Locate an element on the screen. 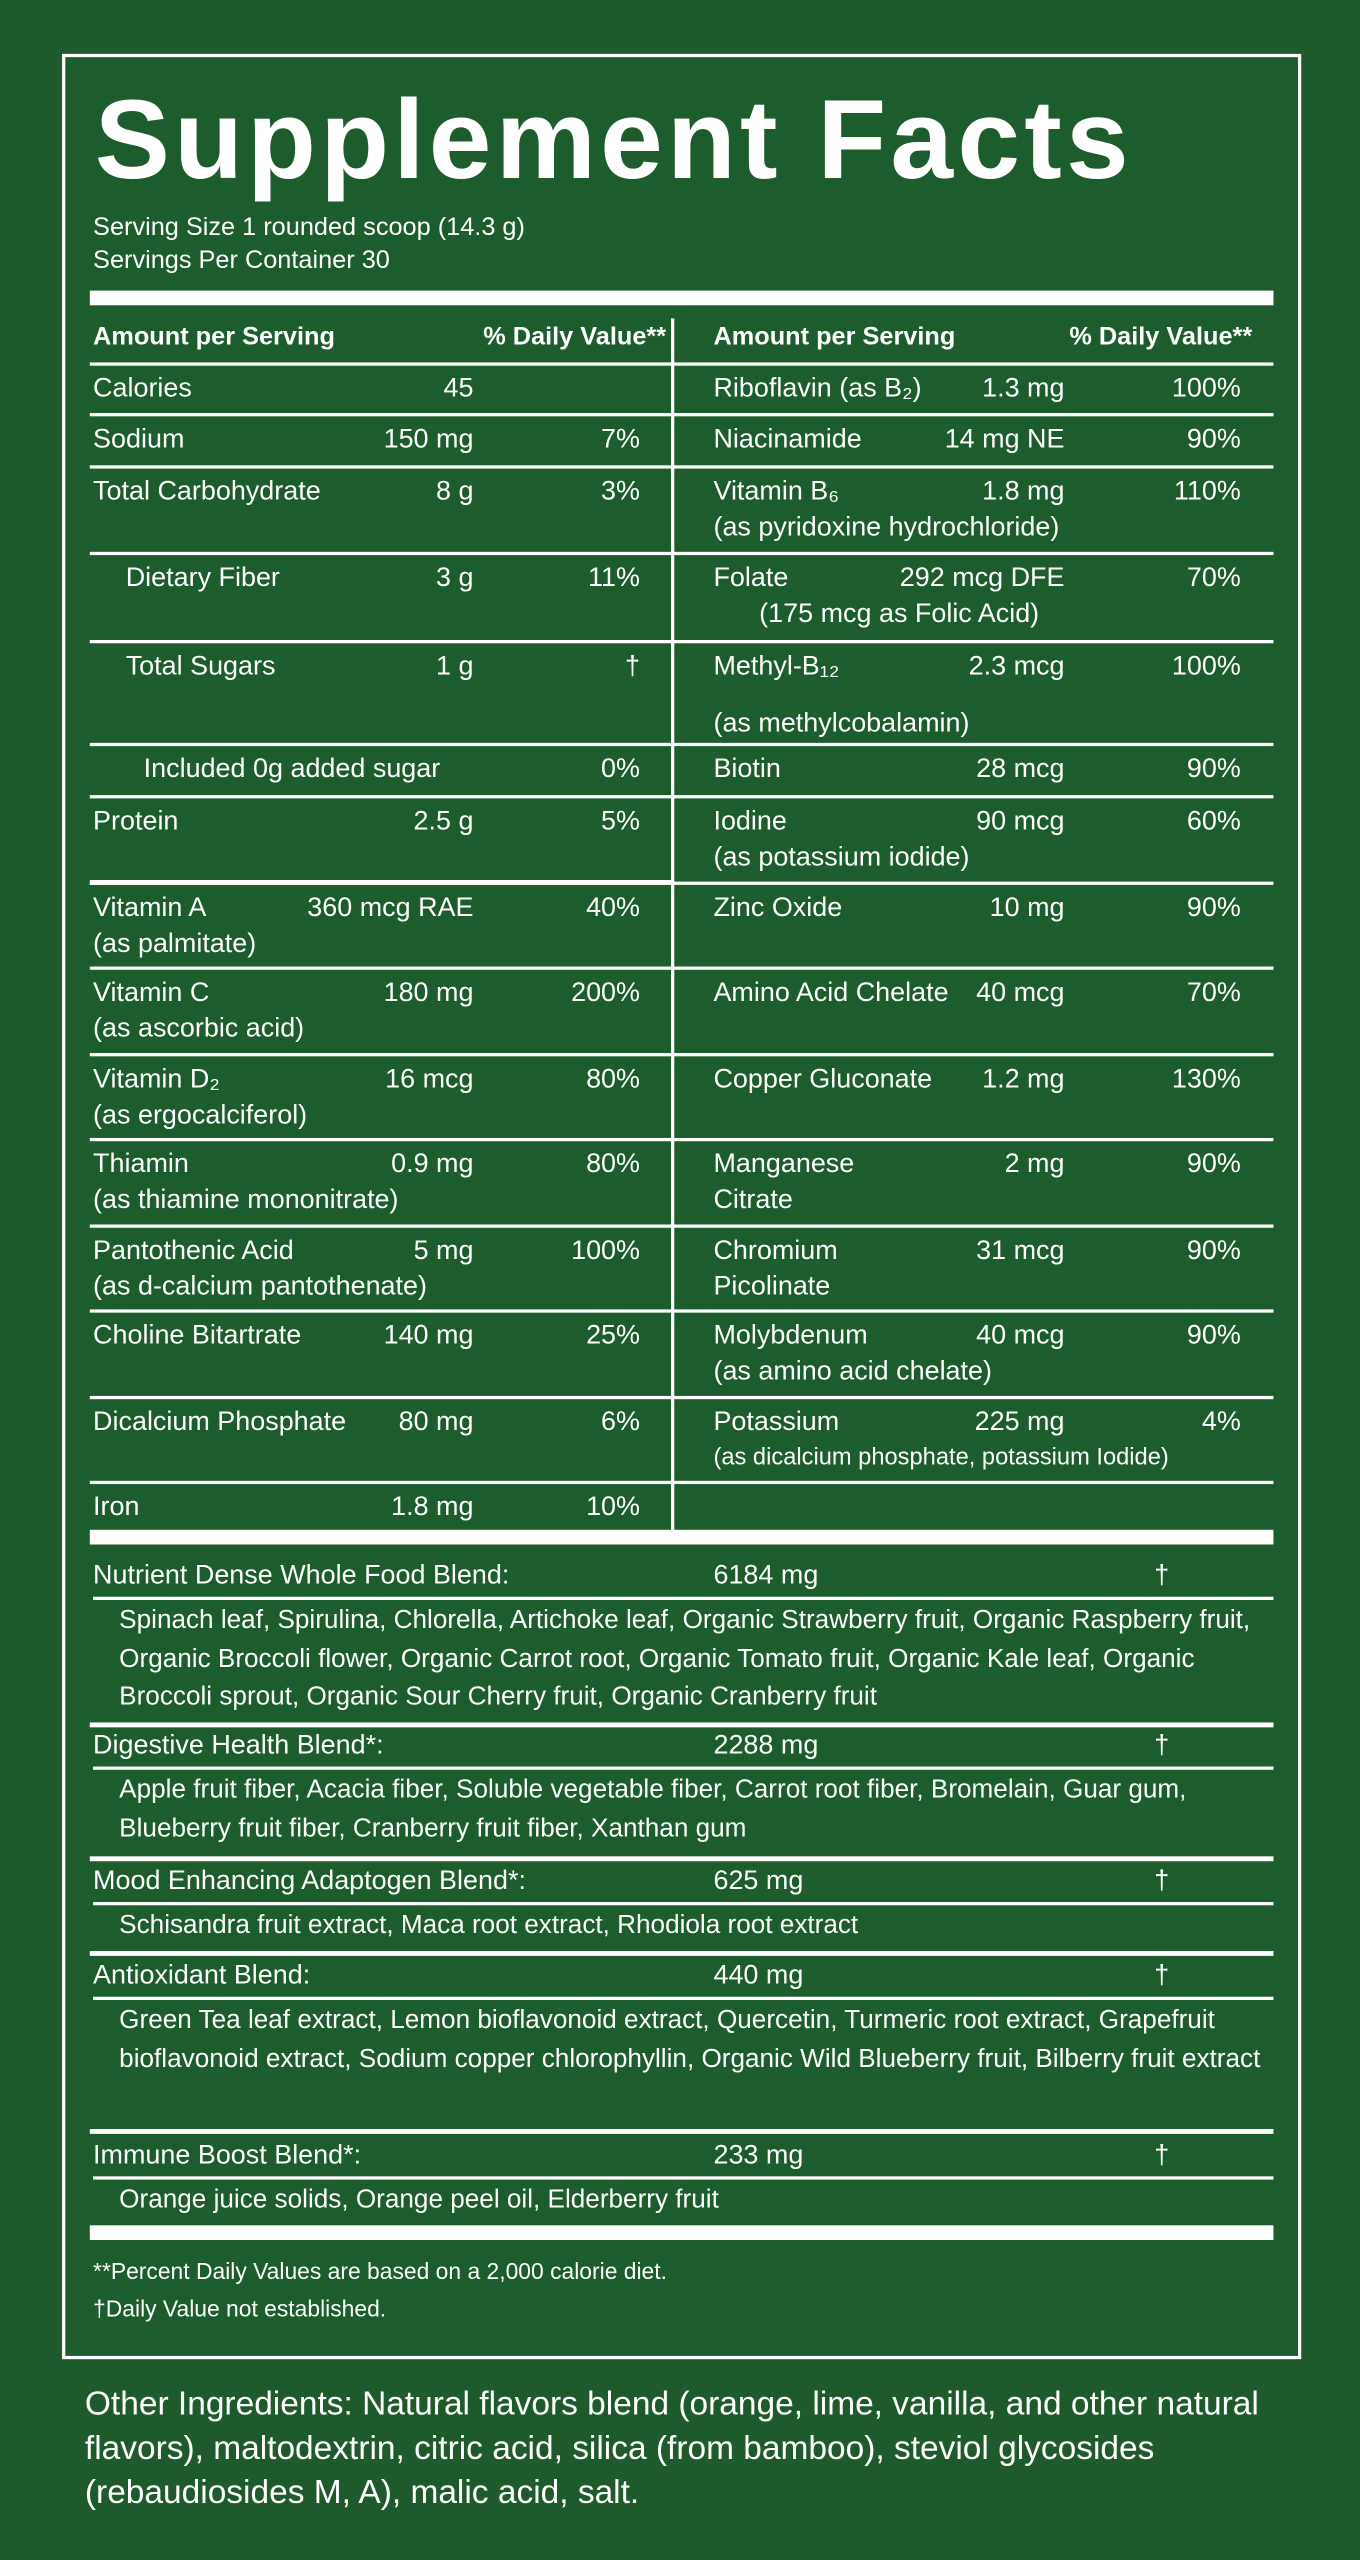  nutrient-note: (as d-calcium pantothenate) is located at coordinates (260, 1286).